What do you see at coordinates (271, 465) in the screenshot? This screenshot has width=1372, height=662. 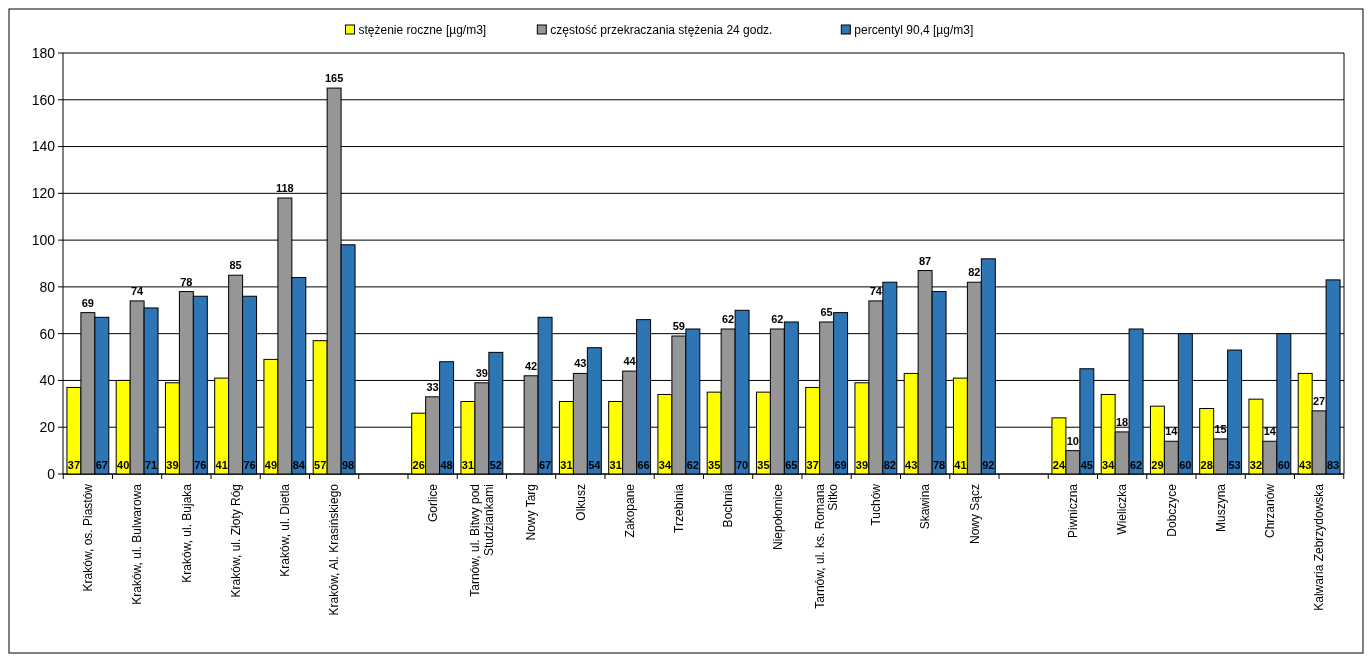 I see `data-label: 49` at bounding box center [271, 465].